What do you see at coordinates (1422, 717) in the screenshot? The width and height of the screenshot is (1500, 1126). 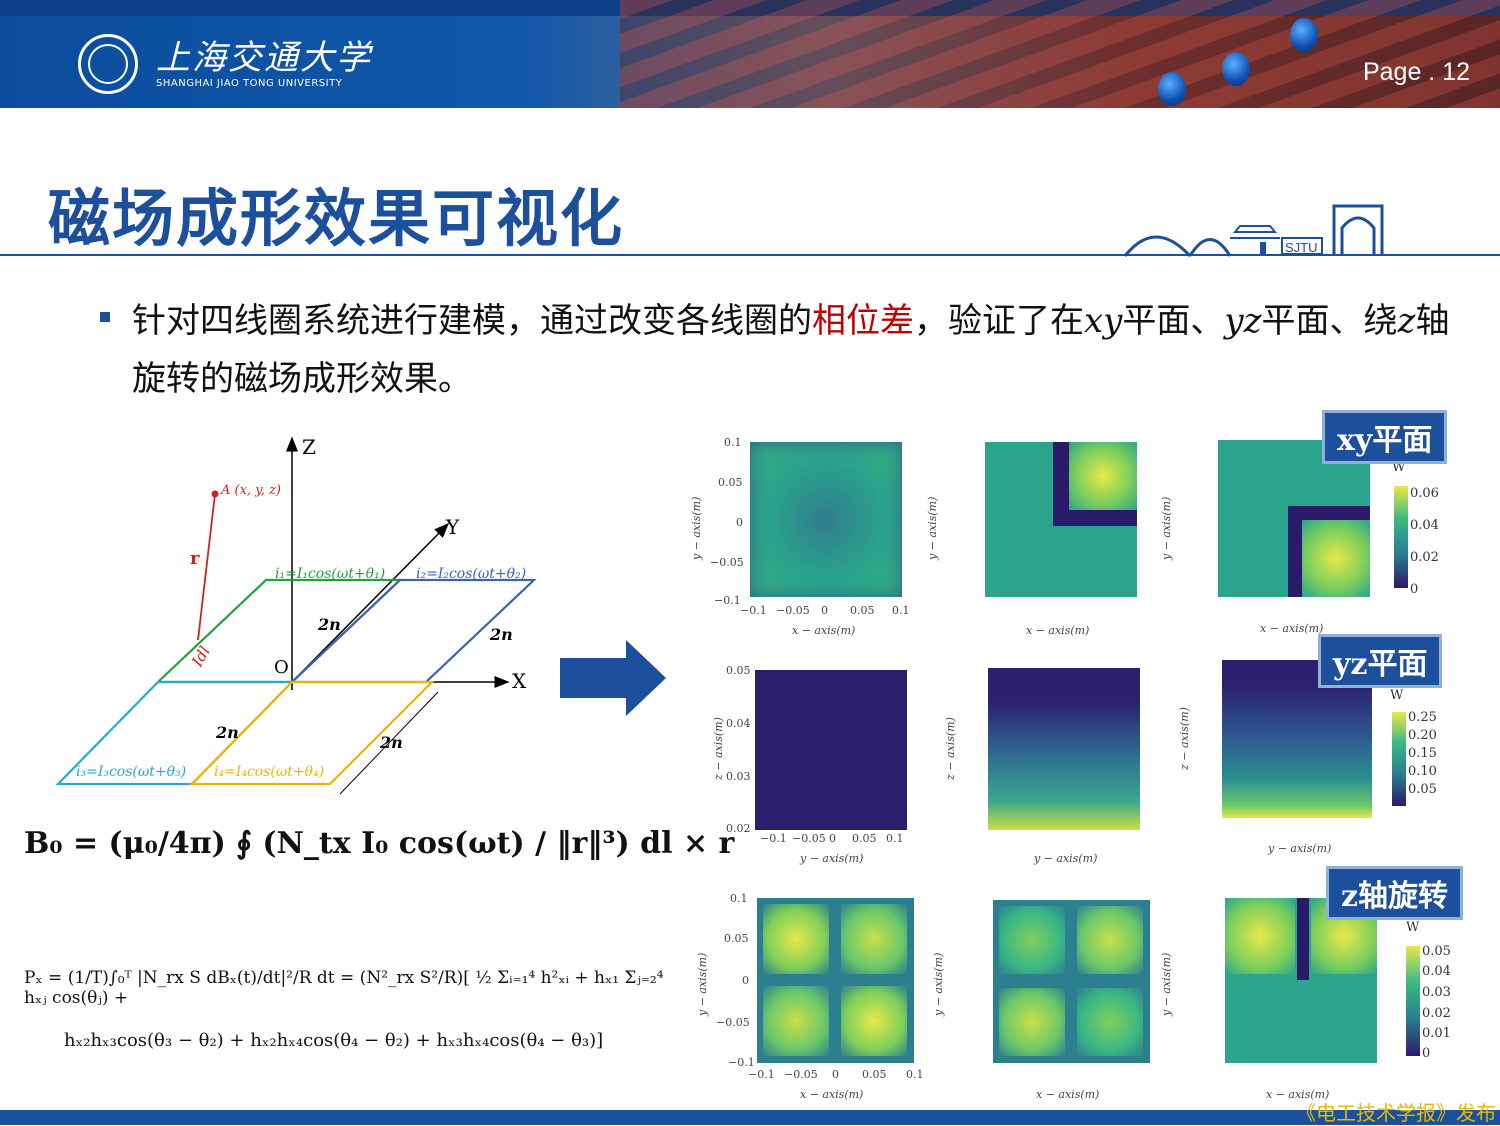 I see `colorbar-tick: 0.25` at bounding box center [1422, 717].